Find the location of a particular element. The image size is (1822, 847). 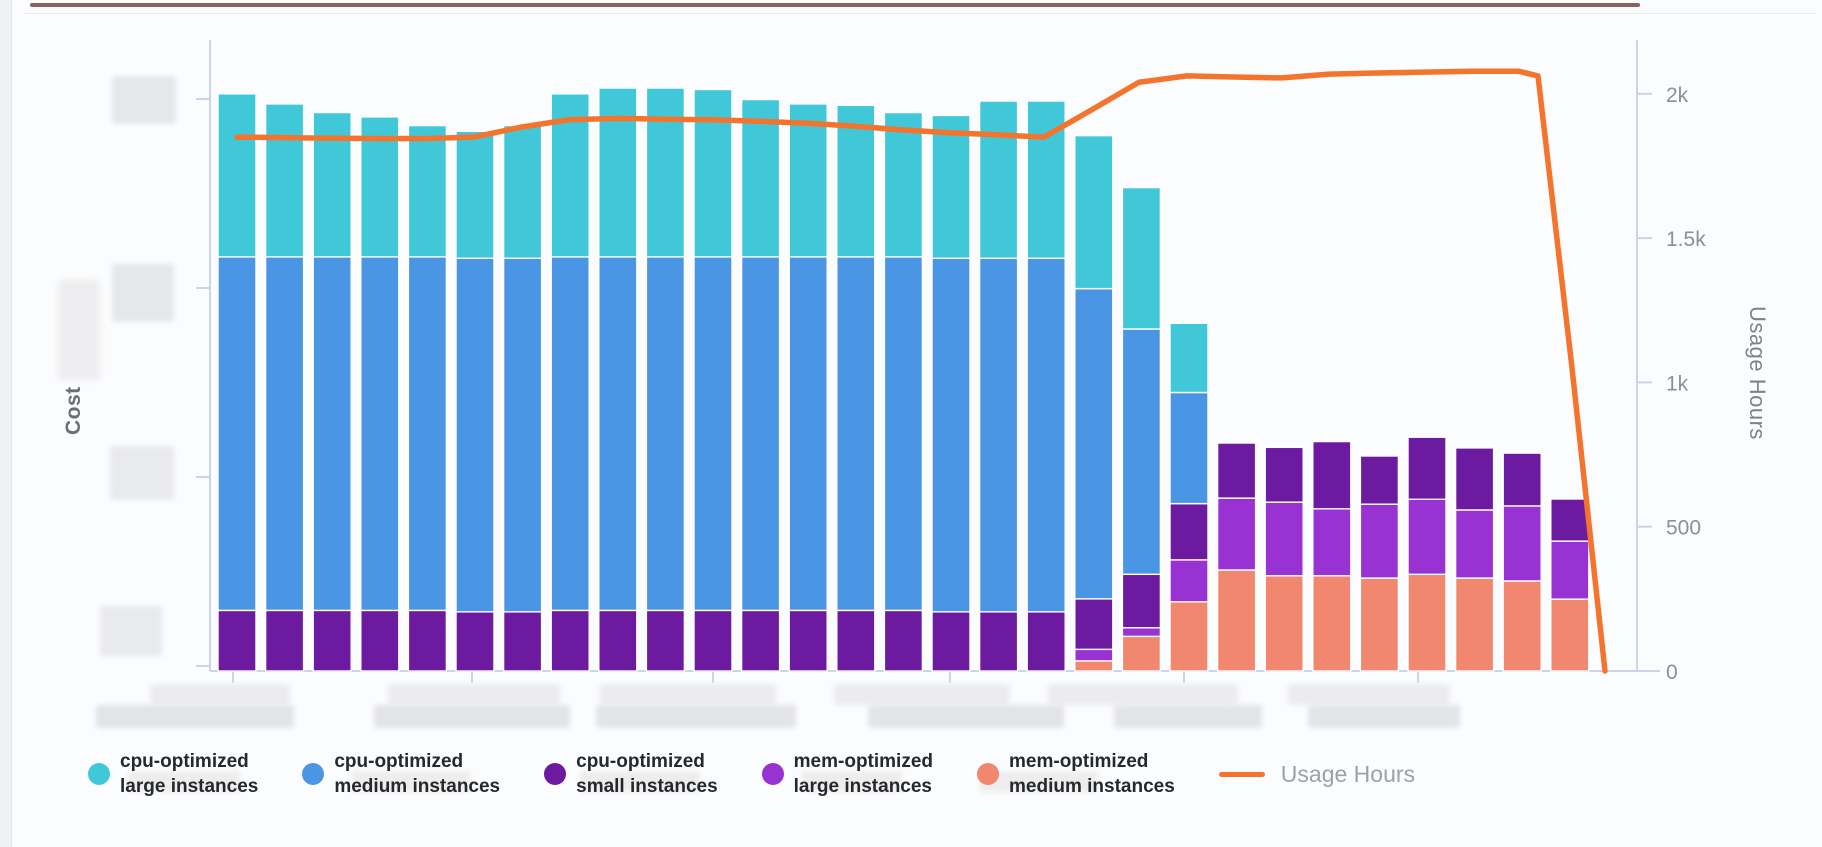

legend-item-cpu-optimized-medium: cpu-optimized medium instances is located at coordinates (401, 774).